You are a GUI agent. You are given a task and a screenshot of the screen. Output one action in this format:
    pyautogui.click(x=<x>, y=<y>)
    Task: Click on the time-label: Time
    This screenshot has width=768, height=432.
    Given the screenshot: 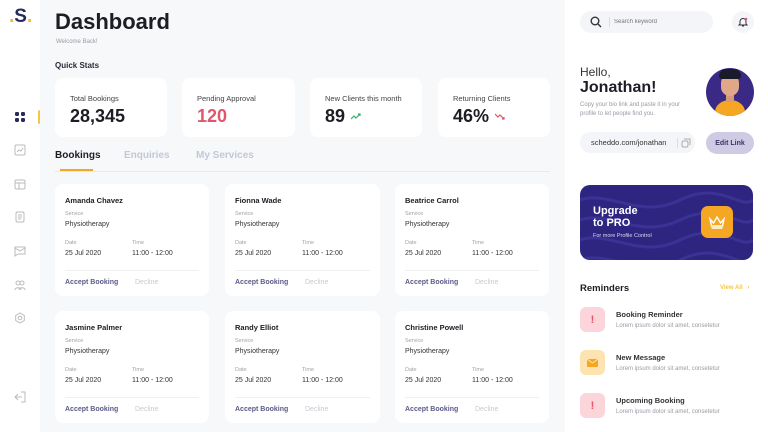 What is the action you would take?
    pyautogui.click(x=308, y=243)
    